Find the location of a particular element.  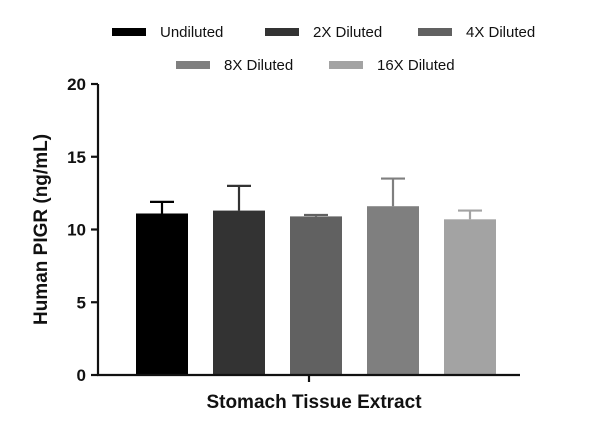

y-tick-label-20: 20 is located at coordinates (76, 84).